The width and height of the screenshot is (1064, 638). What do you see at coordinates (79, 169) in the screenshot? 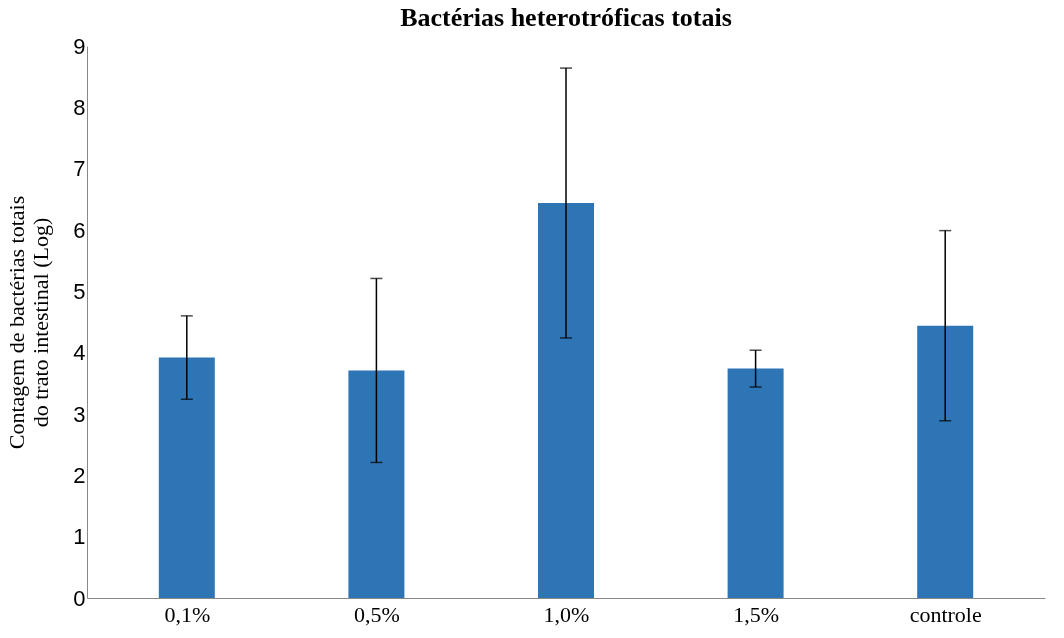
I see `y-tick-label: 7` at bounding box center [79, 169].